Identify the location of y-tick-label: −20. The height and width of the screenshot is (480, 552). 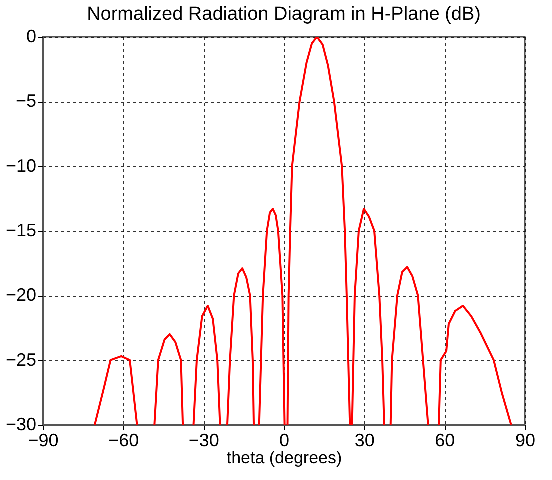
(21, 295).